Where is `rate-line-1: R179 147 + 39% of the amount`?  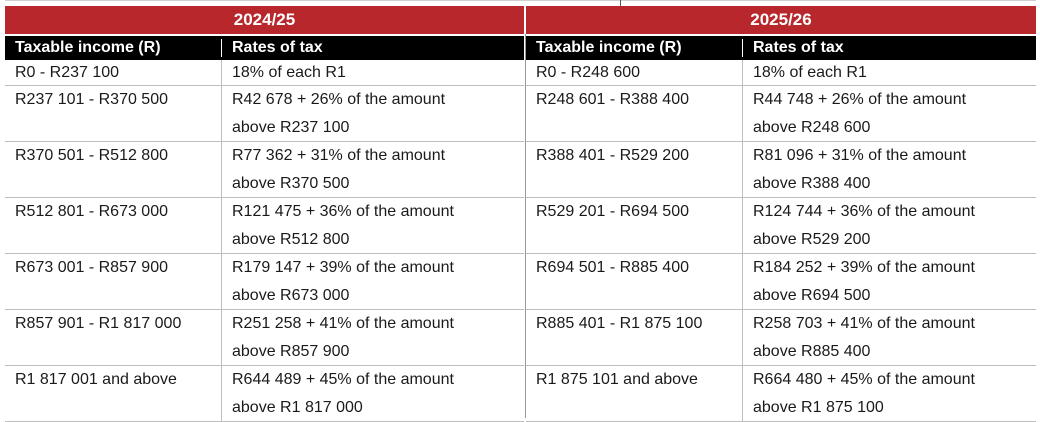
rate-line-1: R179 147 + 39% of the amount is located at coordinates (343, 267).